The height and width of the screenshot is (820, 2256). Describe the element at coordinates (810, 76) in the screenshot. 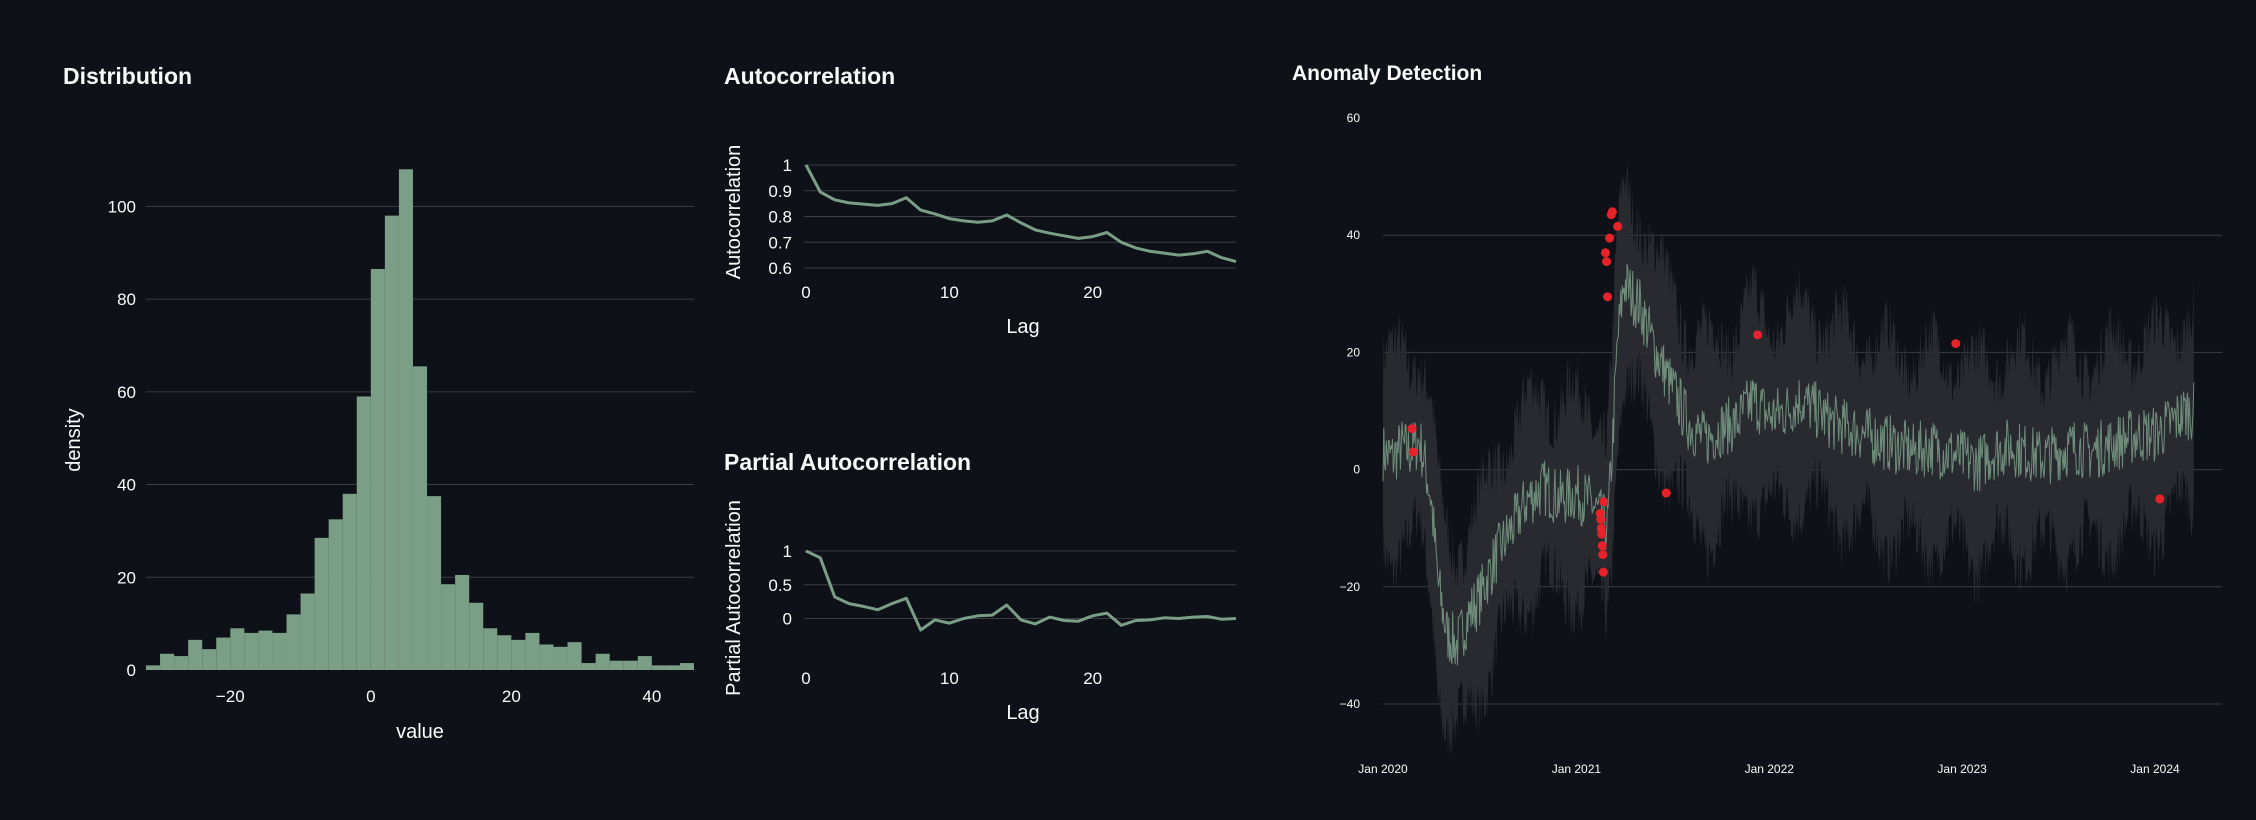

I see `acf-title: Autocorrelation` at that location.